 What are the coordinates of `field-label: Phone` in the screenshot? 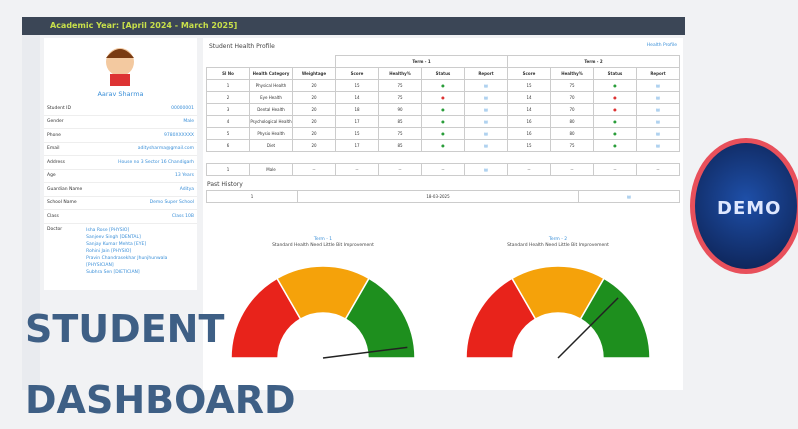 It's located at (54, 135).